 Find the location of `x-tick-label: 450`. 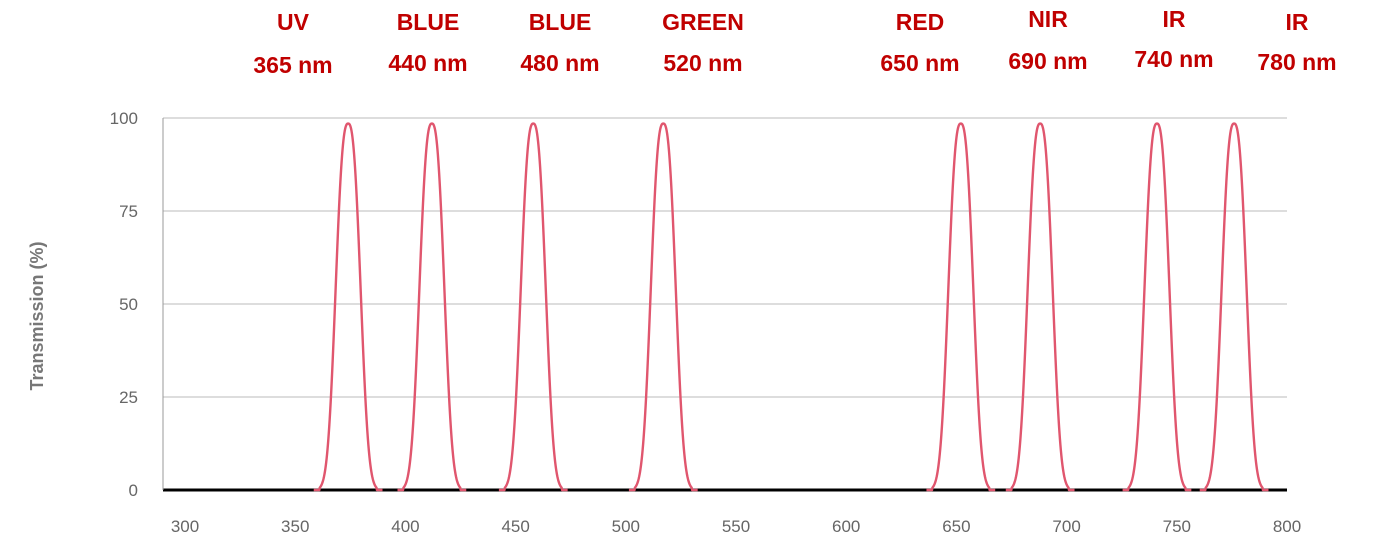

x-tick-label: 450 is located at coordinates (515, 526).